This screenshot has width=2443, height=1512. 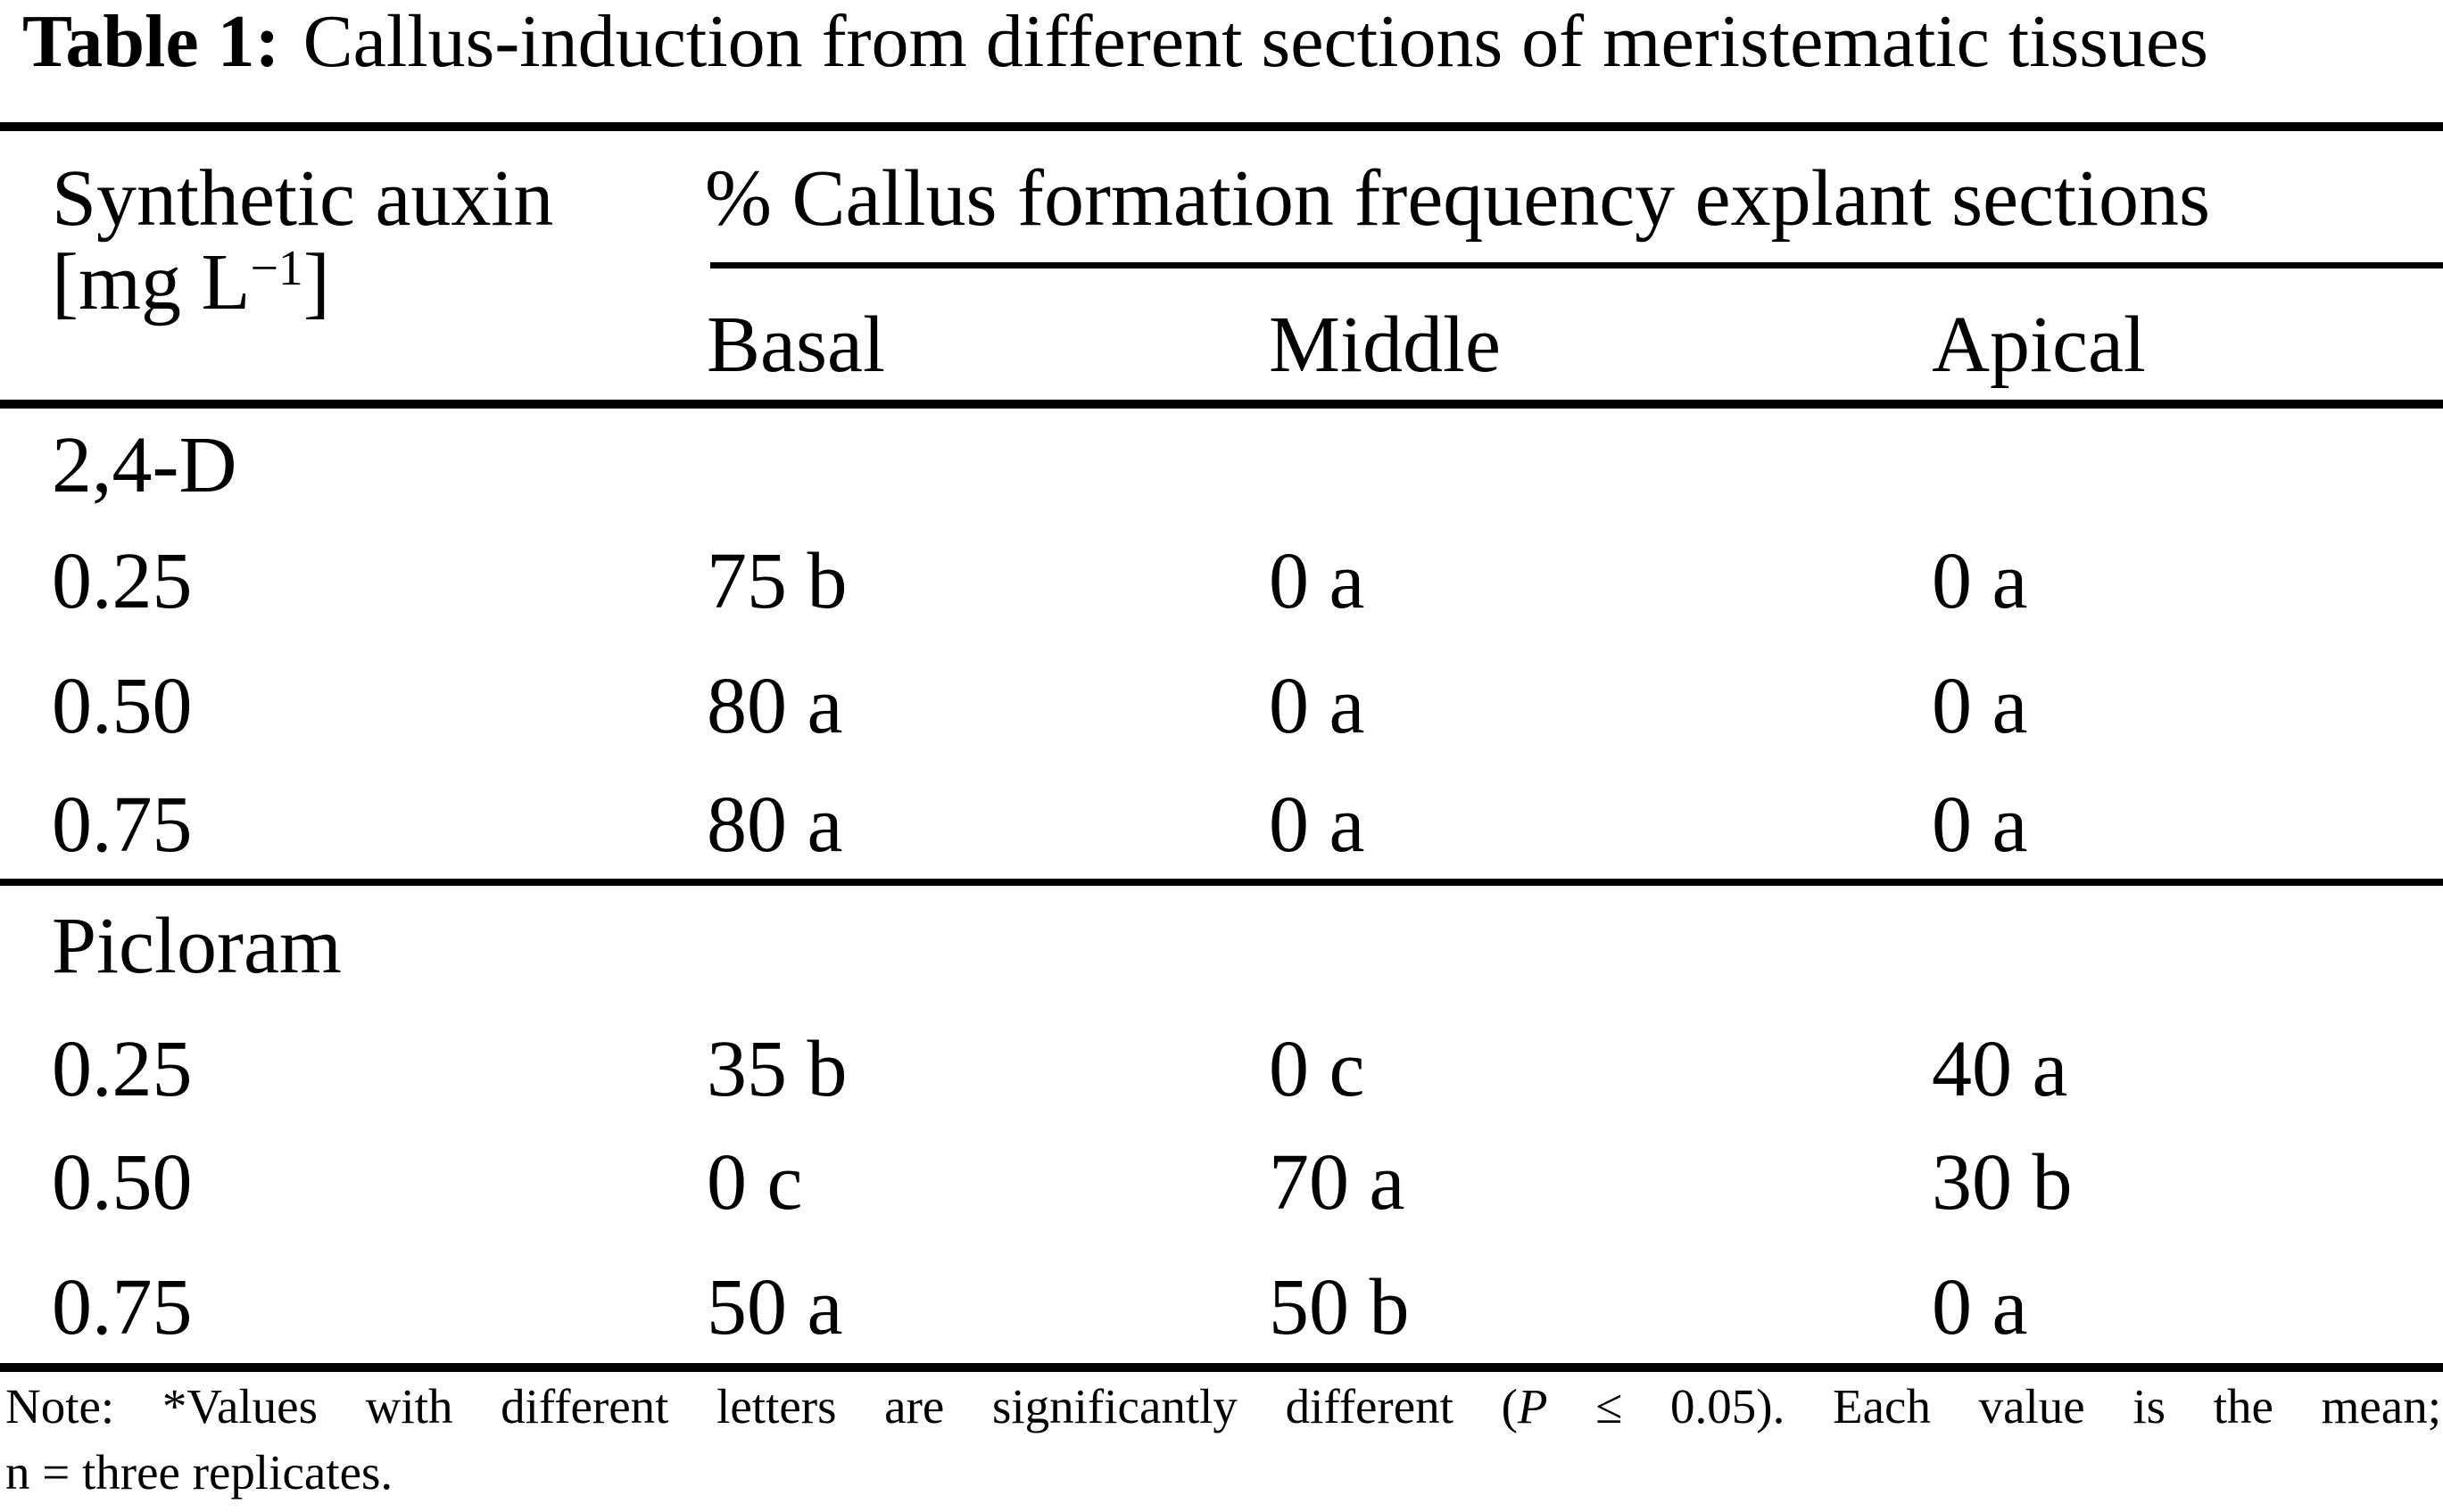 I want to click on span-header-rule, so click(x=1576, y=265).